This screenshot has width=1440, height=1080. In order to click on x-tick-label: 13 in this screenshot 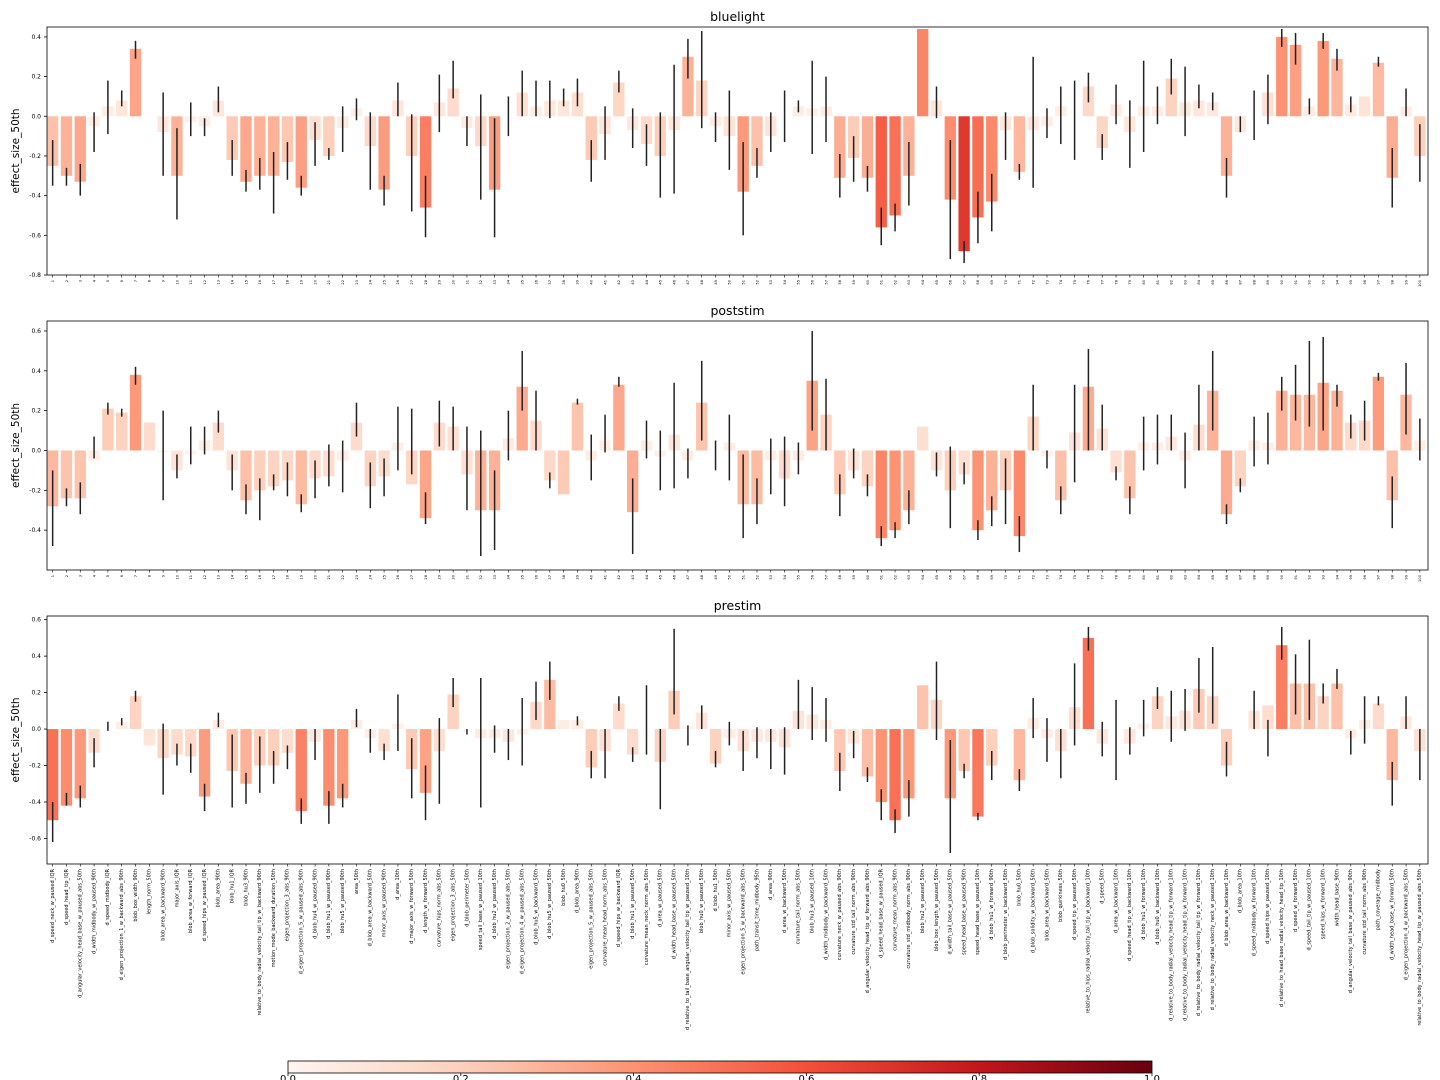, I will do `click(219, 282)`.